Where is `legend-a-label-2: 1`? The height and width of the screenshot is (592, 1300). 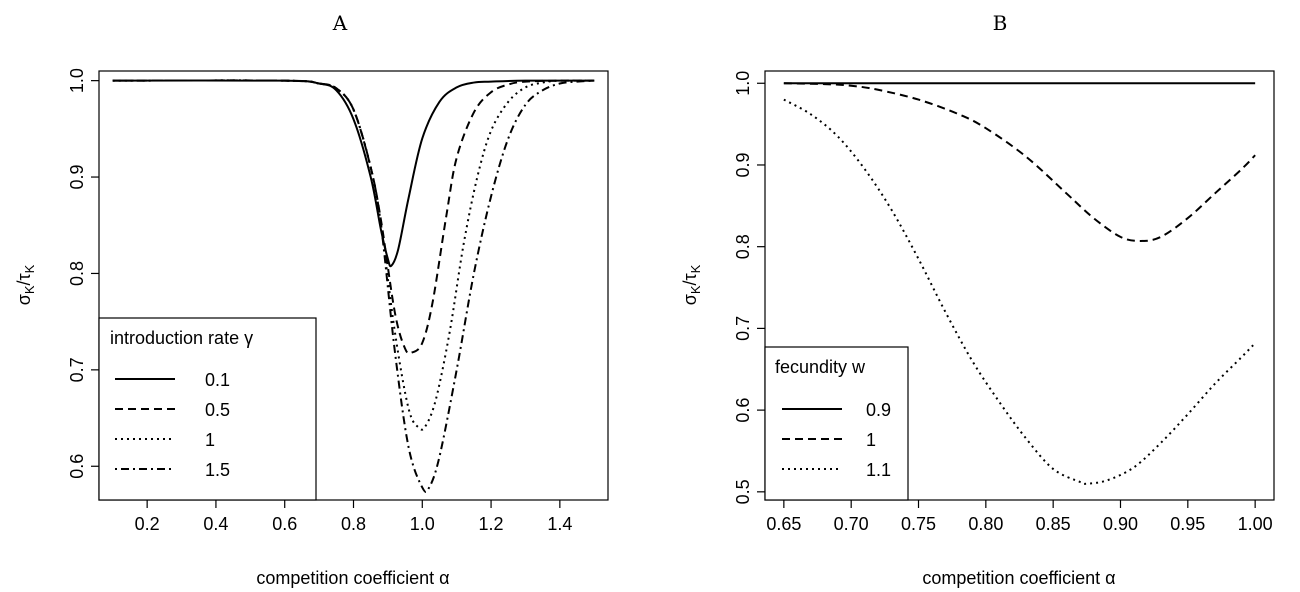
legend-a-label-2: 1 is located at coordinates (210, 440).